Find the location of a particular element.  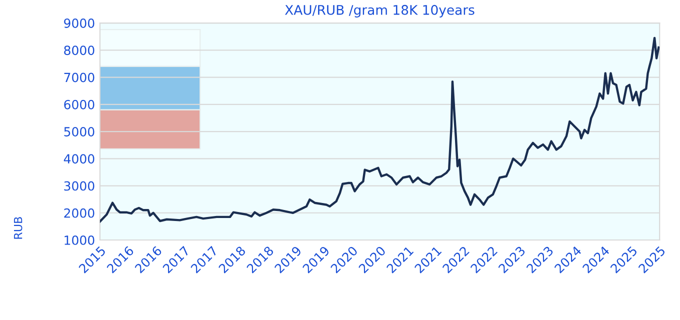

y-tick-label: 4000 is located at coordinates (79, 159).